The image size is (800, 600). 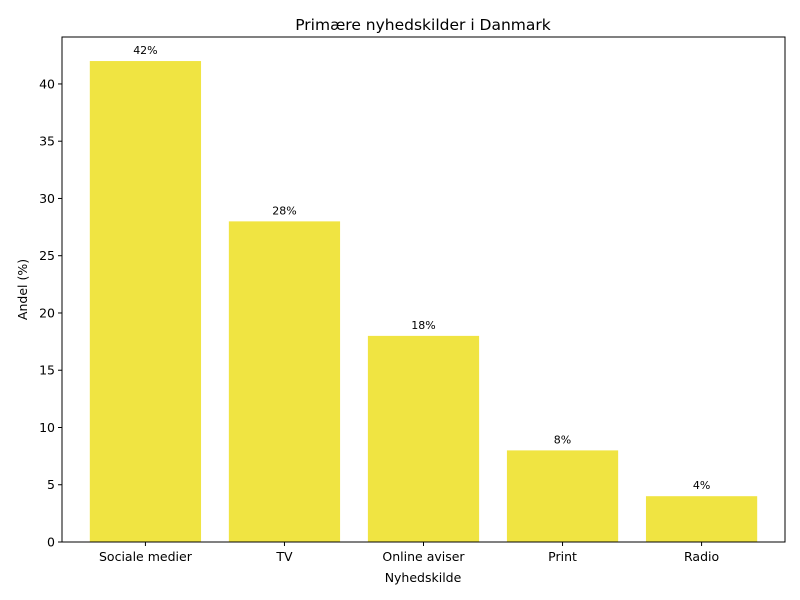 What do you see at coordinates (423, 25) in the screenshot?
I see `chart-title: Primære nyhedskilder i Danmark` at bounding box center [423, 25].